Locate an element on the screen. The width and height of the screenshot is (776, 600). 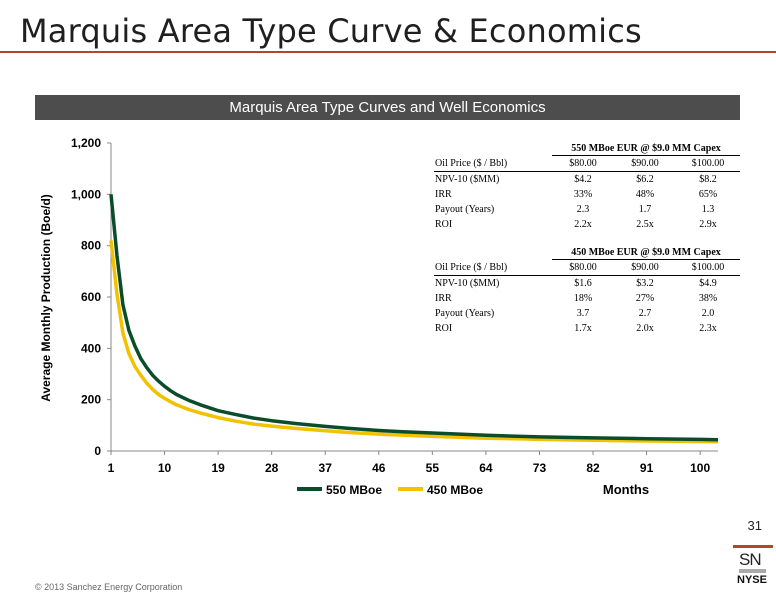
y-tick-label: 1,200 is located at coordinates (86, 143).